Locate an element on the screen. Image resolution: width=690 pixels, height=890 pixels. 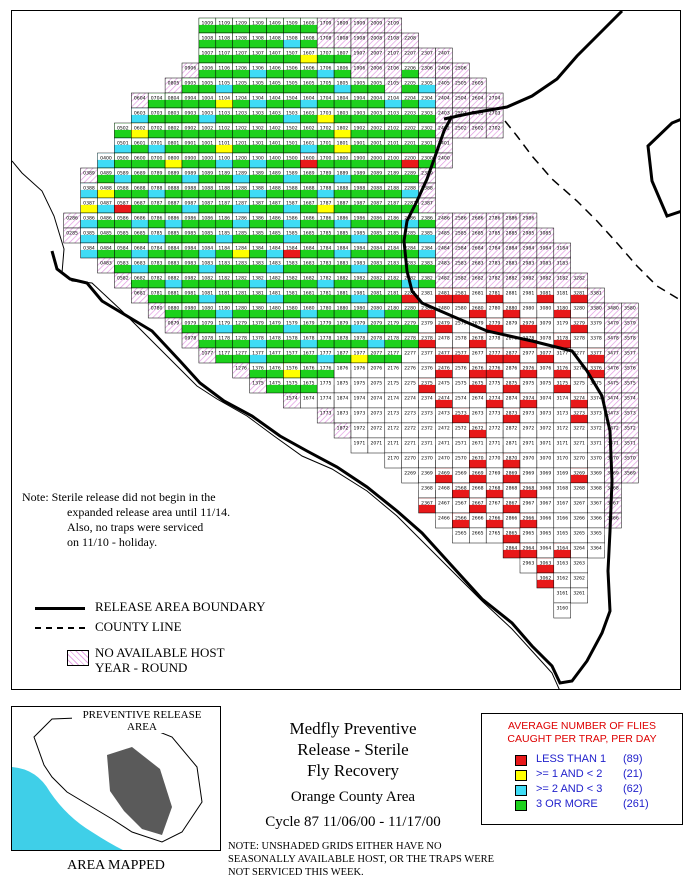
grid-cell-1103: 1103 is located at coordinates (224, 115).